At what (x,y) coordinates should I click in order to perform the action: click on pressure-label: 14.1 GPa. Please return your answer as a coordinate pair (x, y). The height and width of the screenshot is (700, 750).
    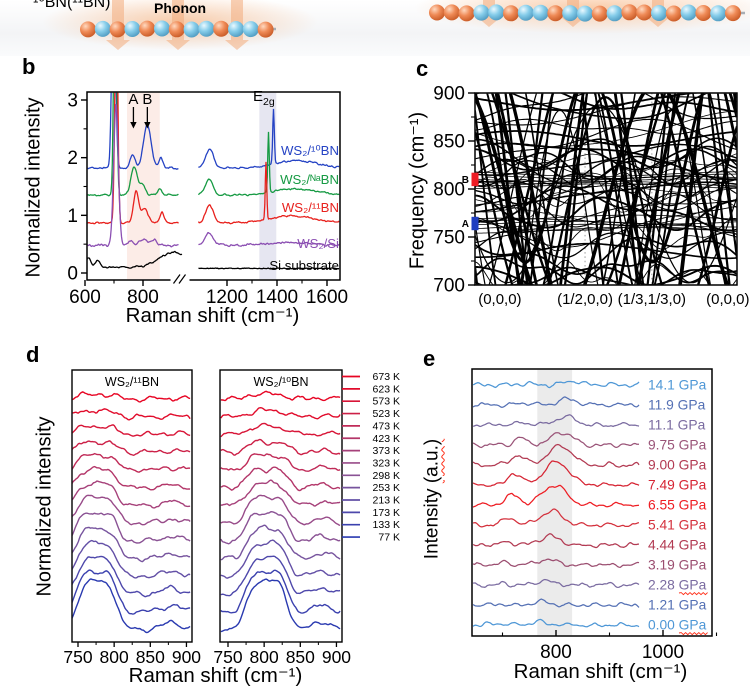
    Looking at the image, I should click on (677, 385).